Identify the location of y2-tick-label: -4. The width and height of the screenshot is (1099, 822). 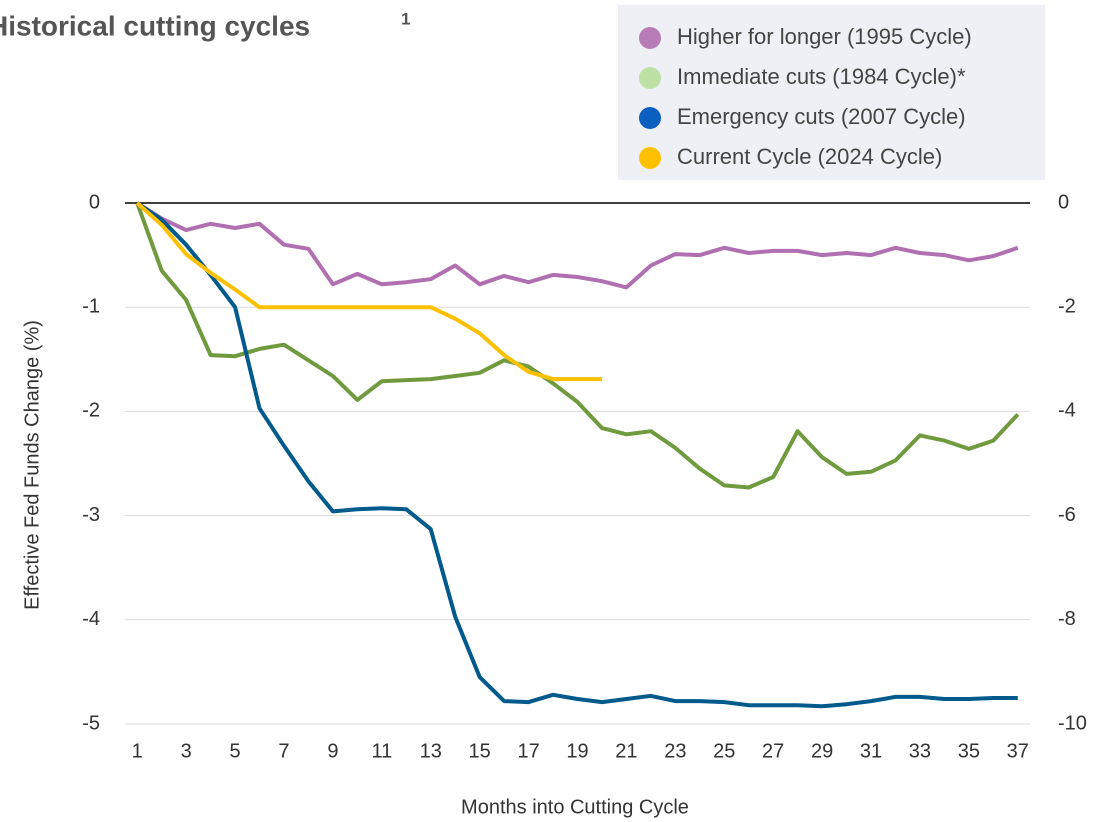
(1067, 411).